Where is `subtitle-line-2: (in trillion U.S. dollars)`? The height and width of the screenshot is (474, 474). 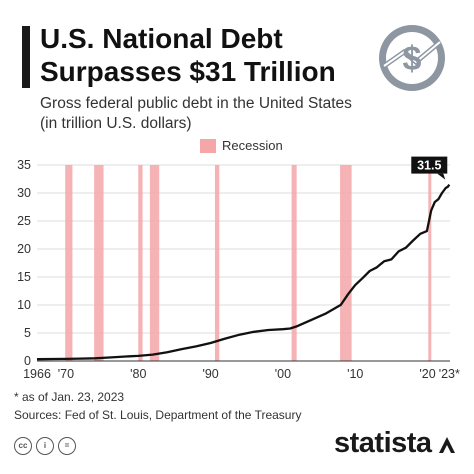
subtitle-line-2: (in trillion U.S. dollars) is located at coordinates (116, 123).